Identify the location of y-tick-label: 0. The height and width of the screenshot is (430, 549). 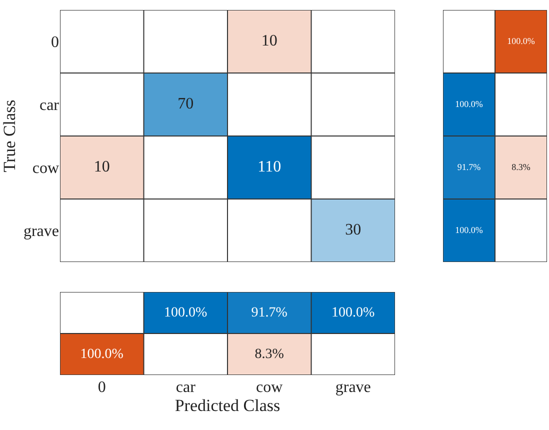
(55, 43).